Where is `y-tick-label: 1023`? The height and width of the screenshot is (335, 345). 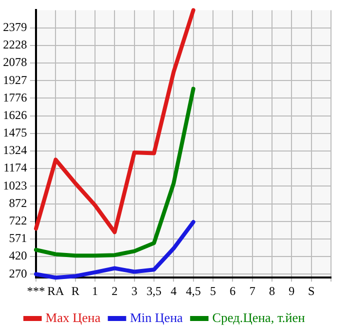
y-tick-label: 1023 is located at coordinates (15, 185).